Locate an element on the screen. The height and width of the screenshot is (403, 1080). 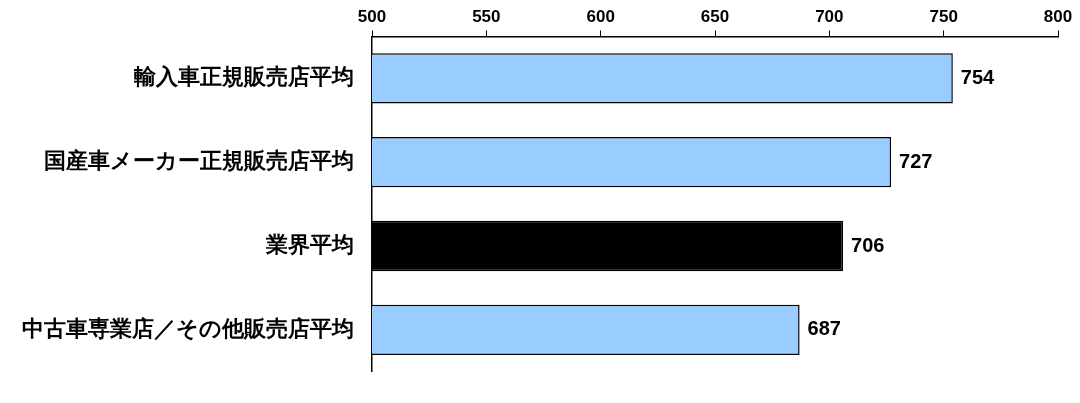
x-tick-label: 800 is located at coordinates (1058, 16).